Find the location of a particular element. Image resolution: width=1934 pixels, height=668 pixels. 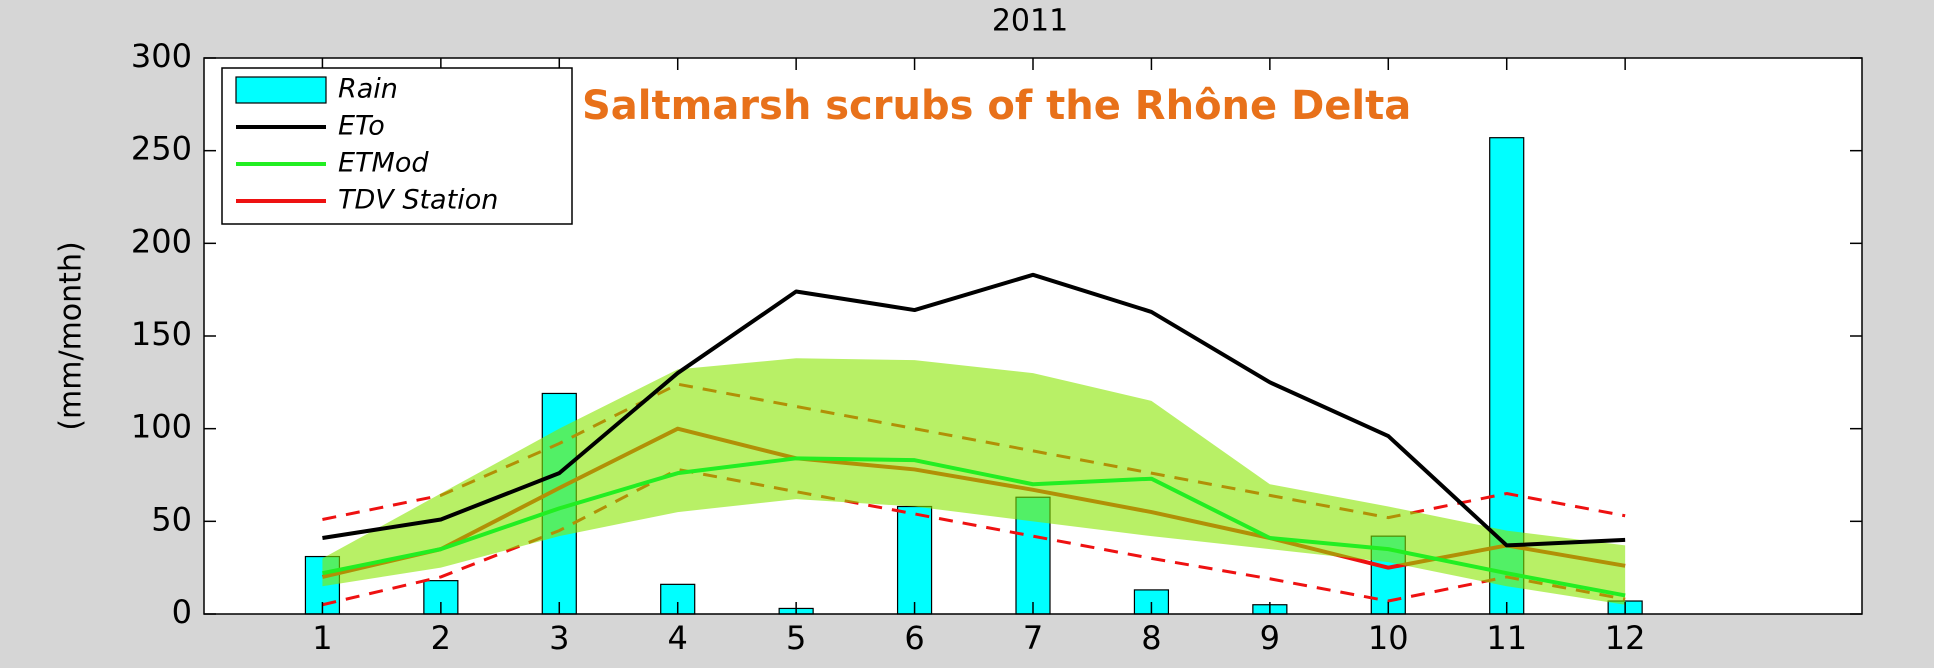

x-tick-label: 3 is located at coordinates (559, 638).